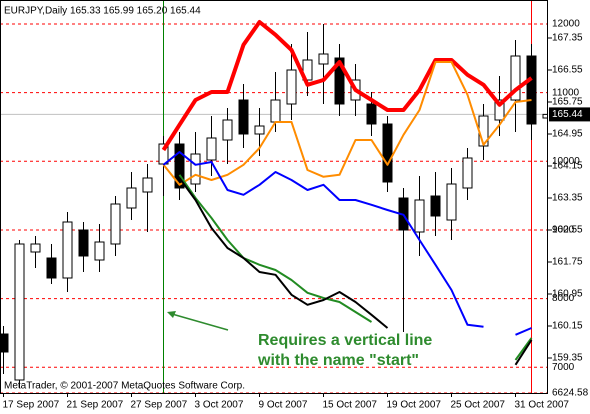 The width and height of the screenshot is (590, 414). Describe the element at coordinates (95, 405) in the screenshot. I see `x-tick-label: 21 Sep 2007` at that location.